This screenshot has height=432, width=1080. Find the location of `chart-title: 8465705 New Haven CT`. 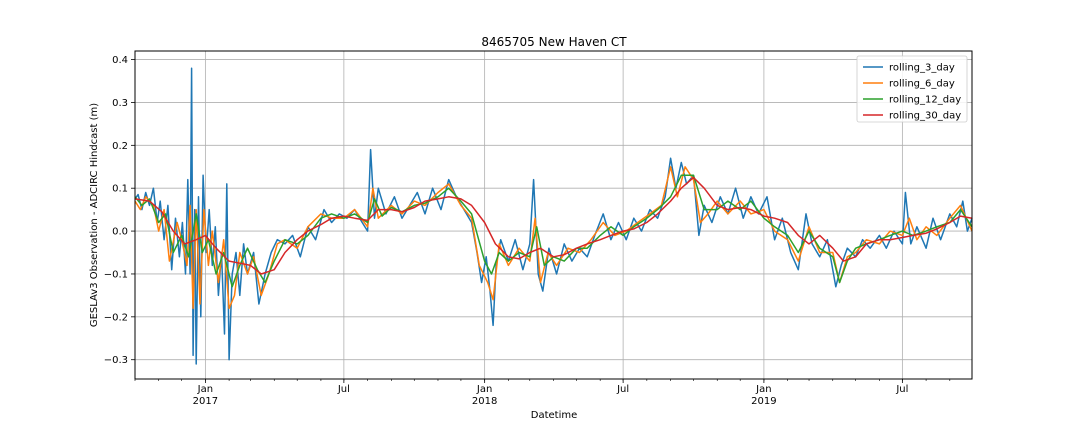

chart-title: 8465705 New Haven CT is located at coordinates (554, 42).